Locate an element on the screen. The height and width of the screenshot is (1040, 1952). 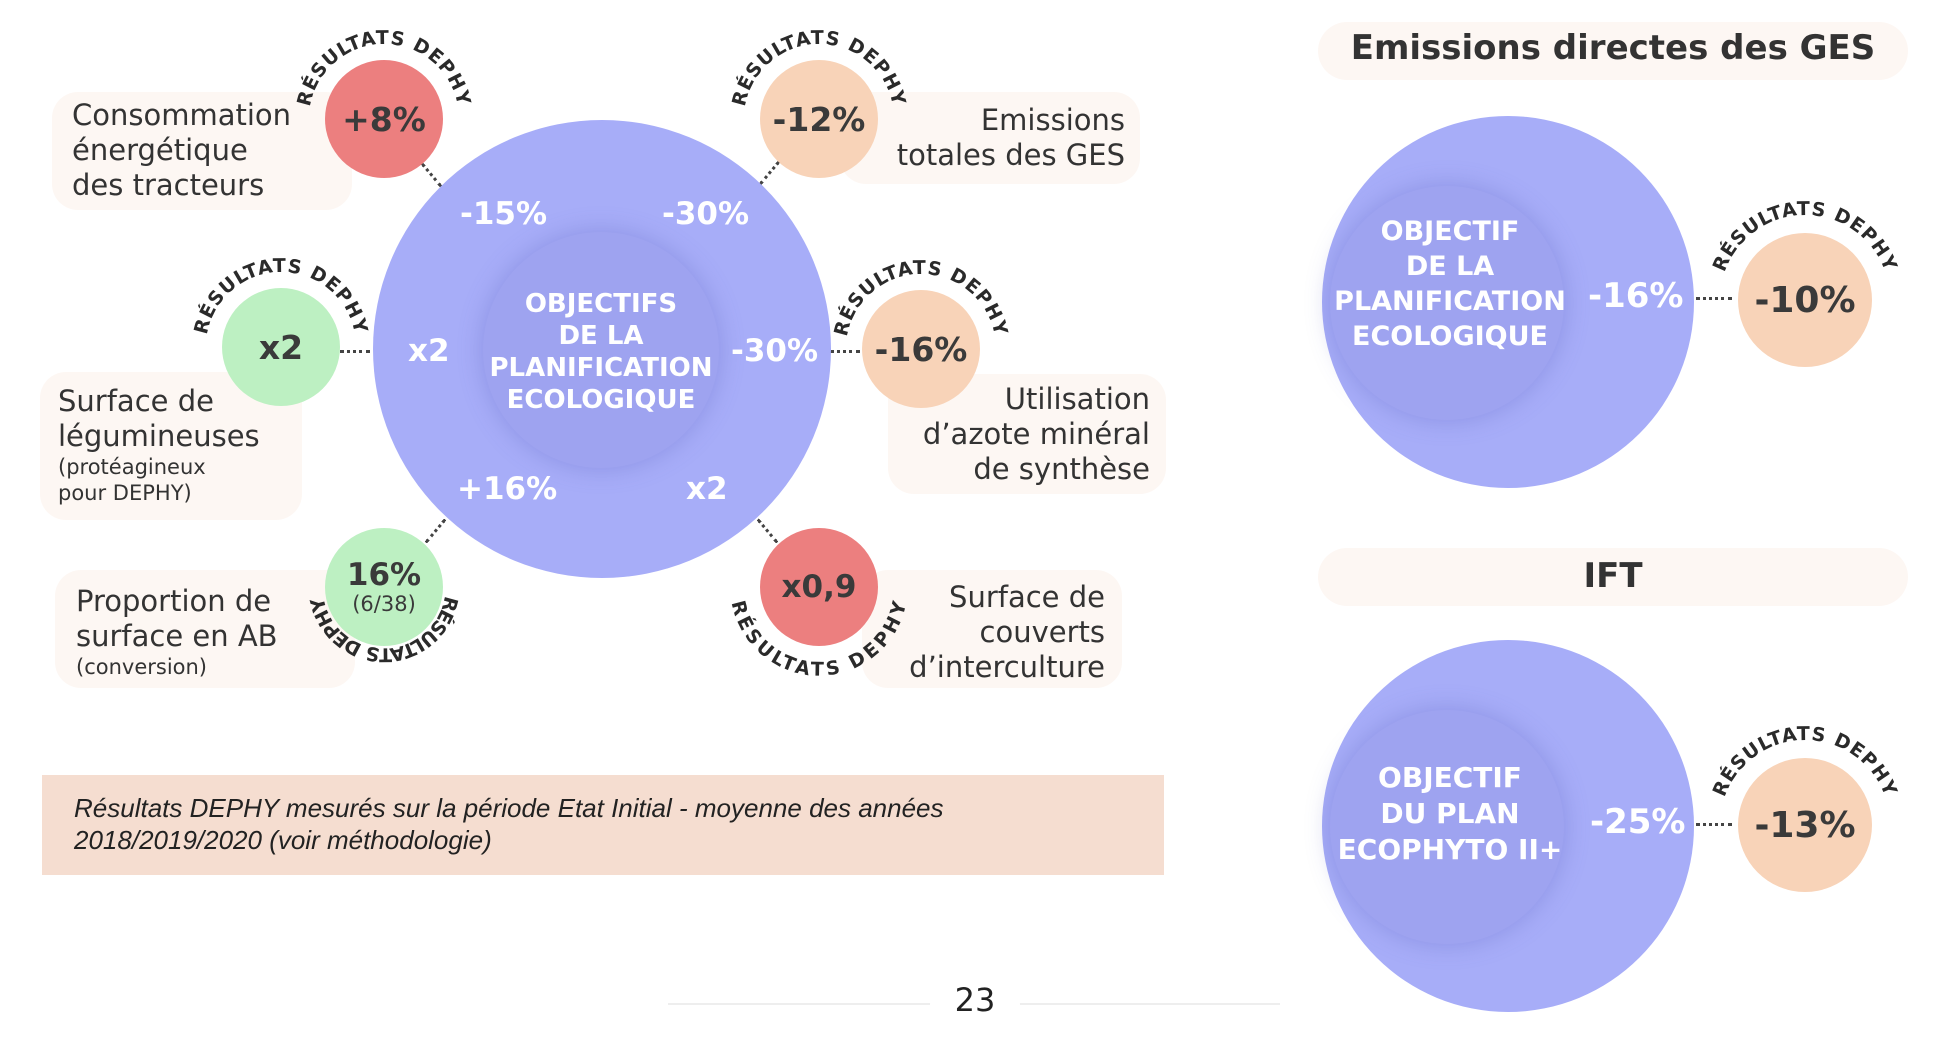
page-number-badge: 23 is located at coordinates (975, 1000).